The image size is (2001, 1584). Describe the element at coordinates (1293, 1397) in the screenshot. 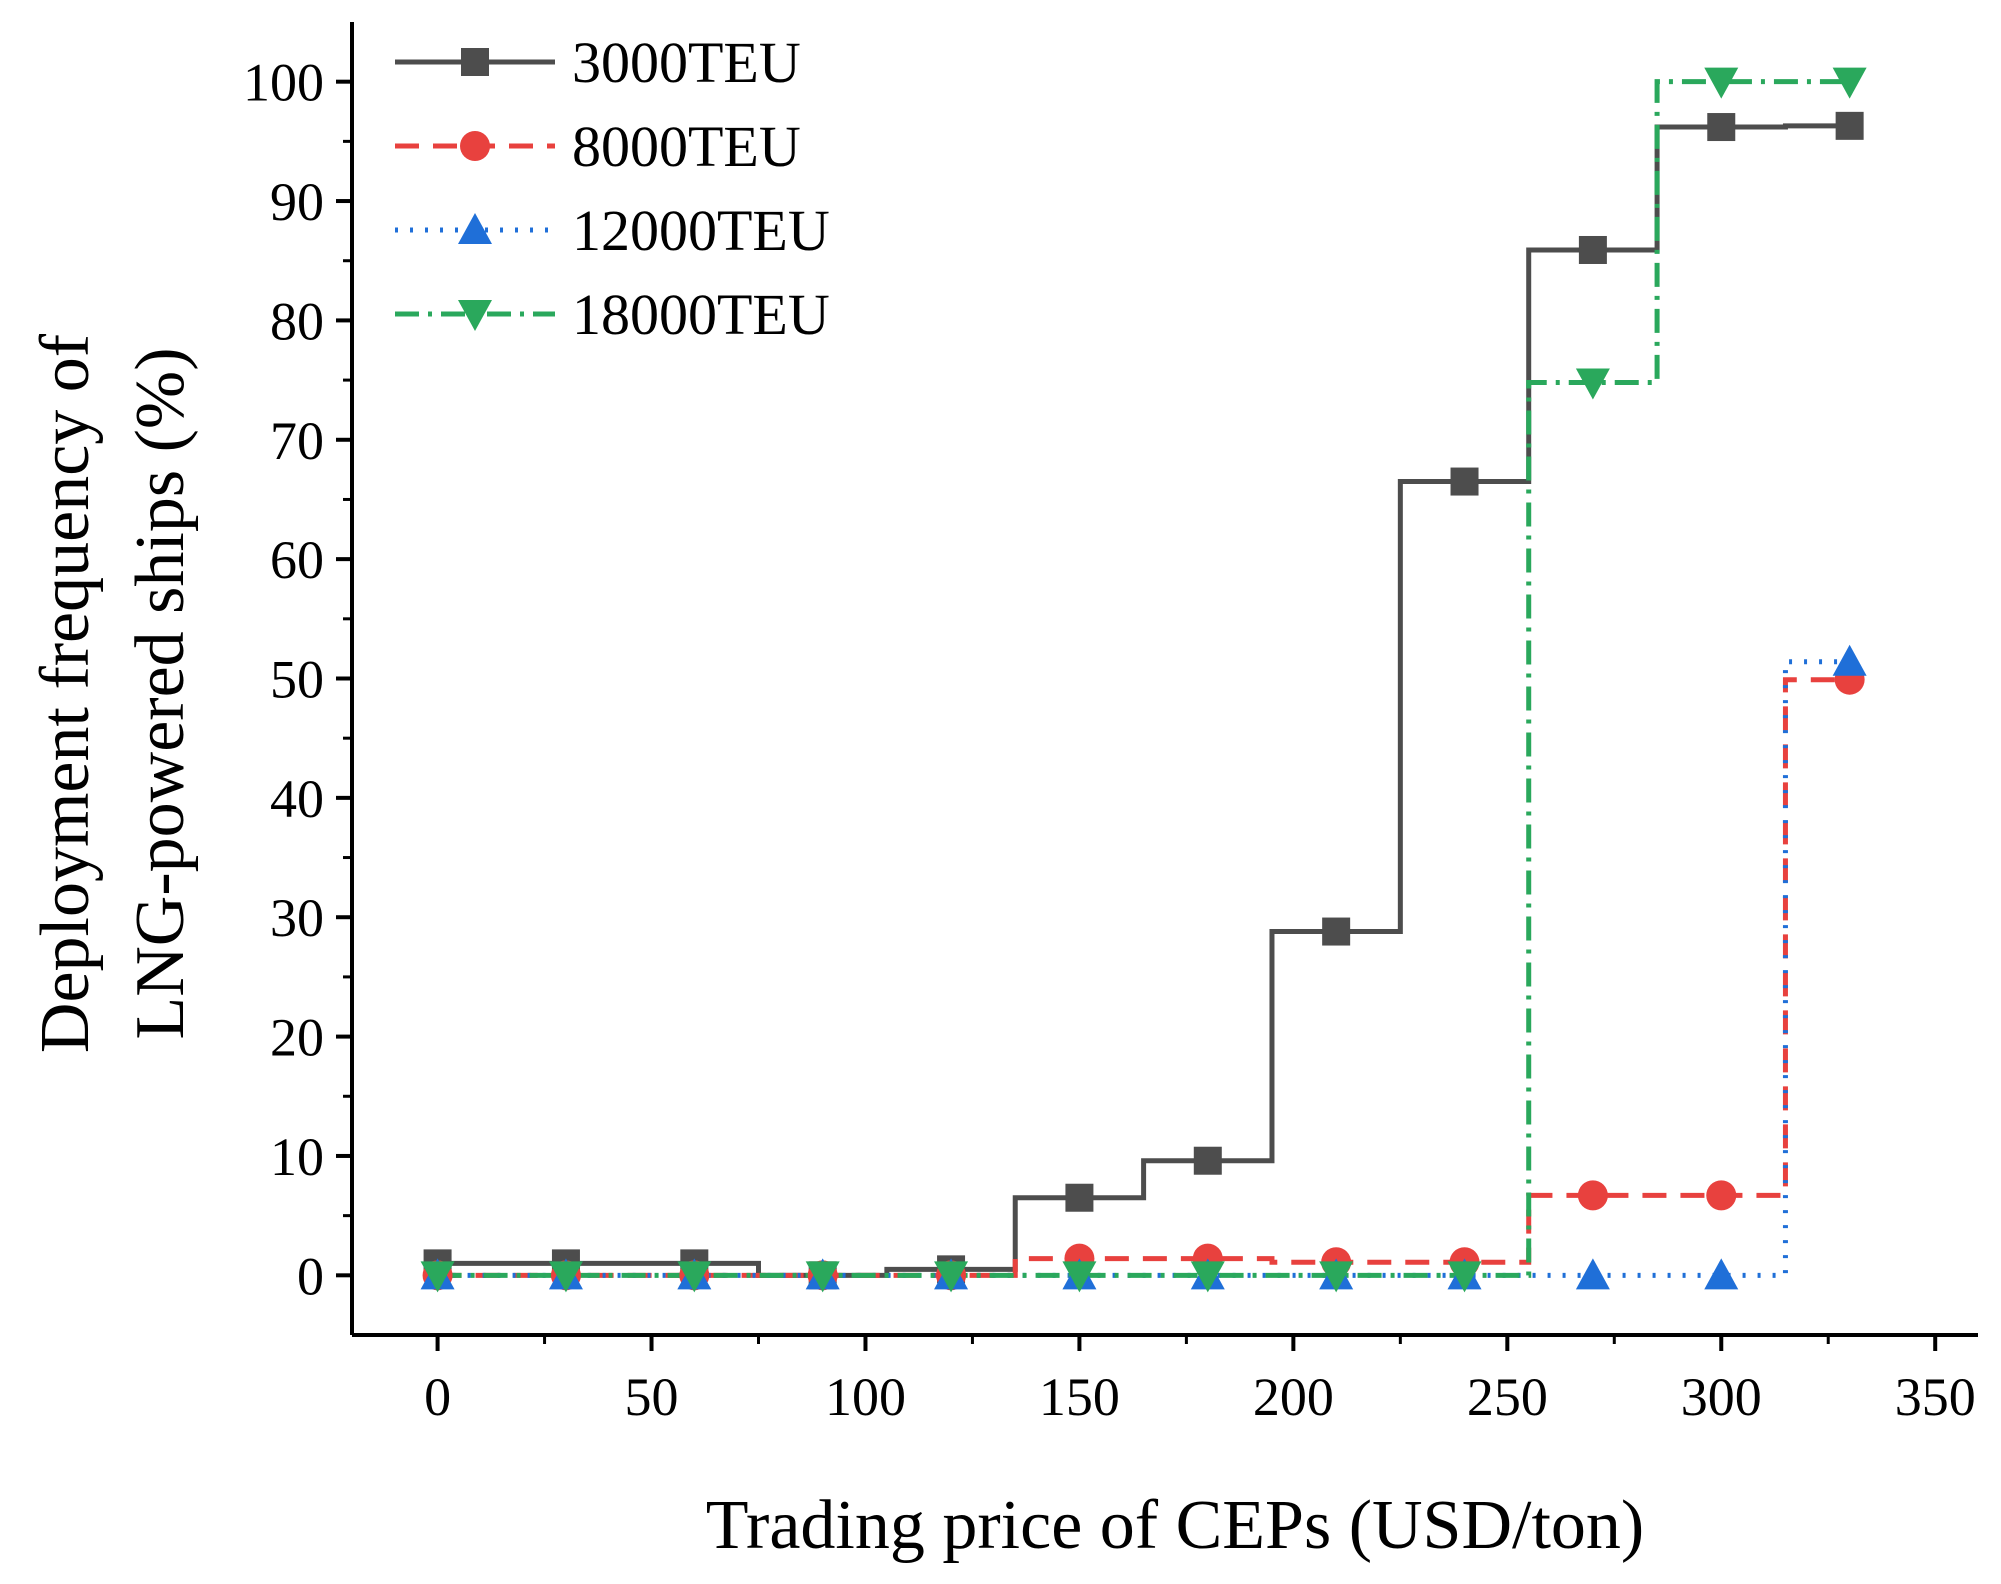

I see `x-tick-label: 200` at that location.